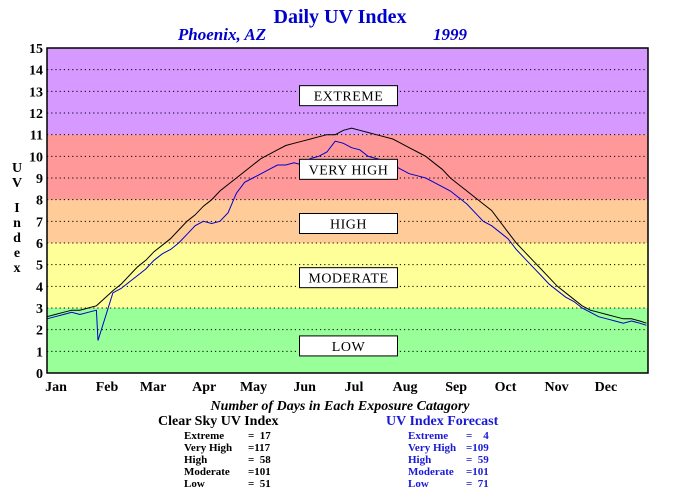  I want to click on y-tick-label: 11, so click(36, 136).